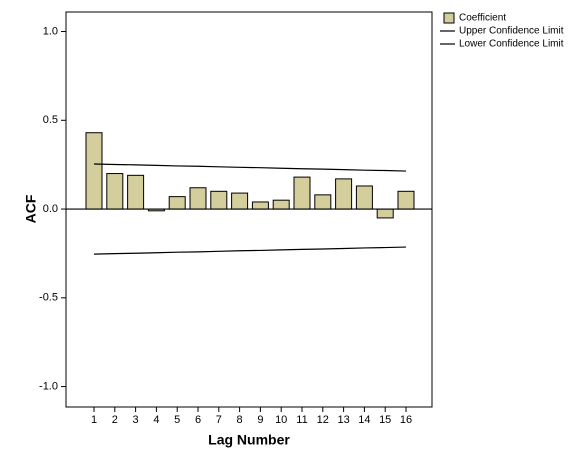 The image size is (580, 464). What do you see at coordinates (406, 420) in the screenshot?
I see `x-tick-label: 16` at bounding box center [406, 420].